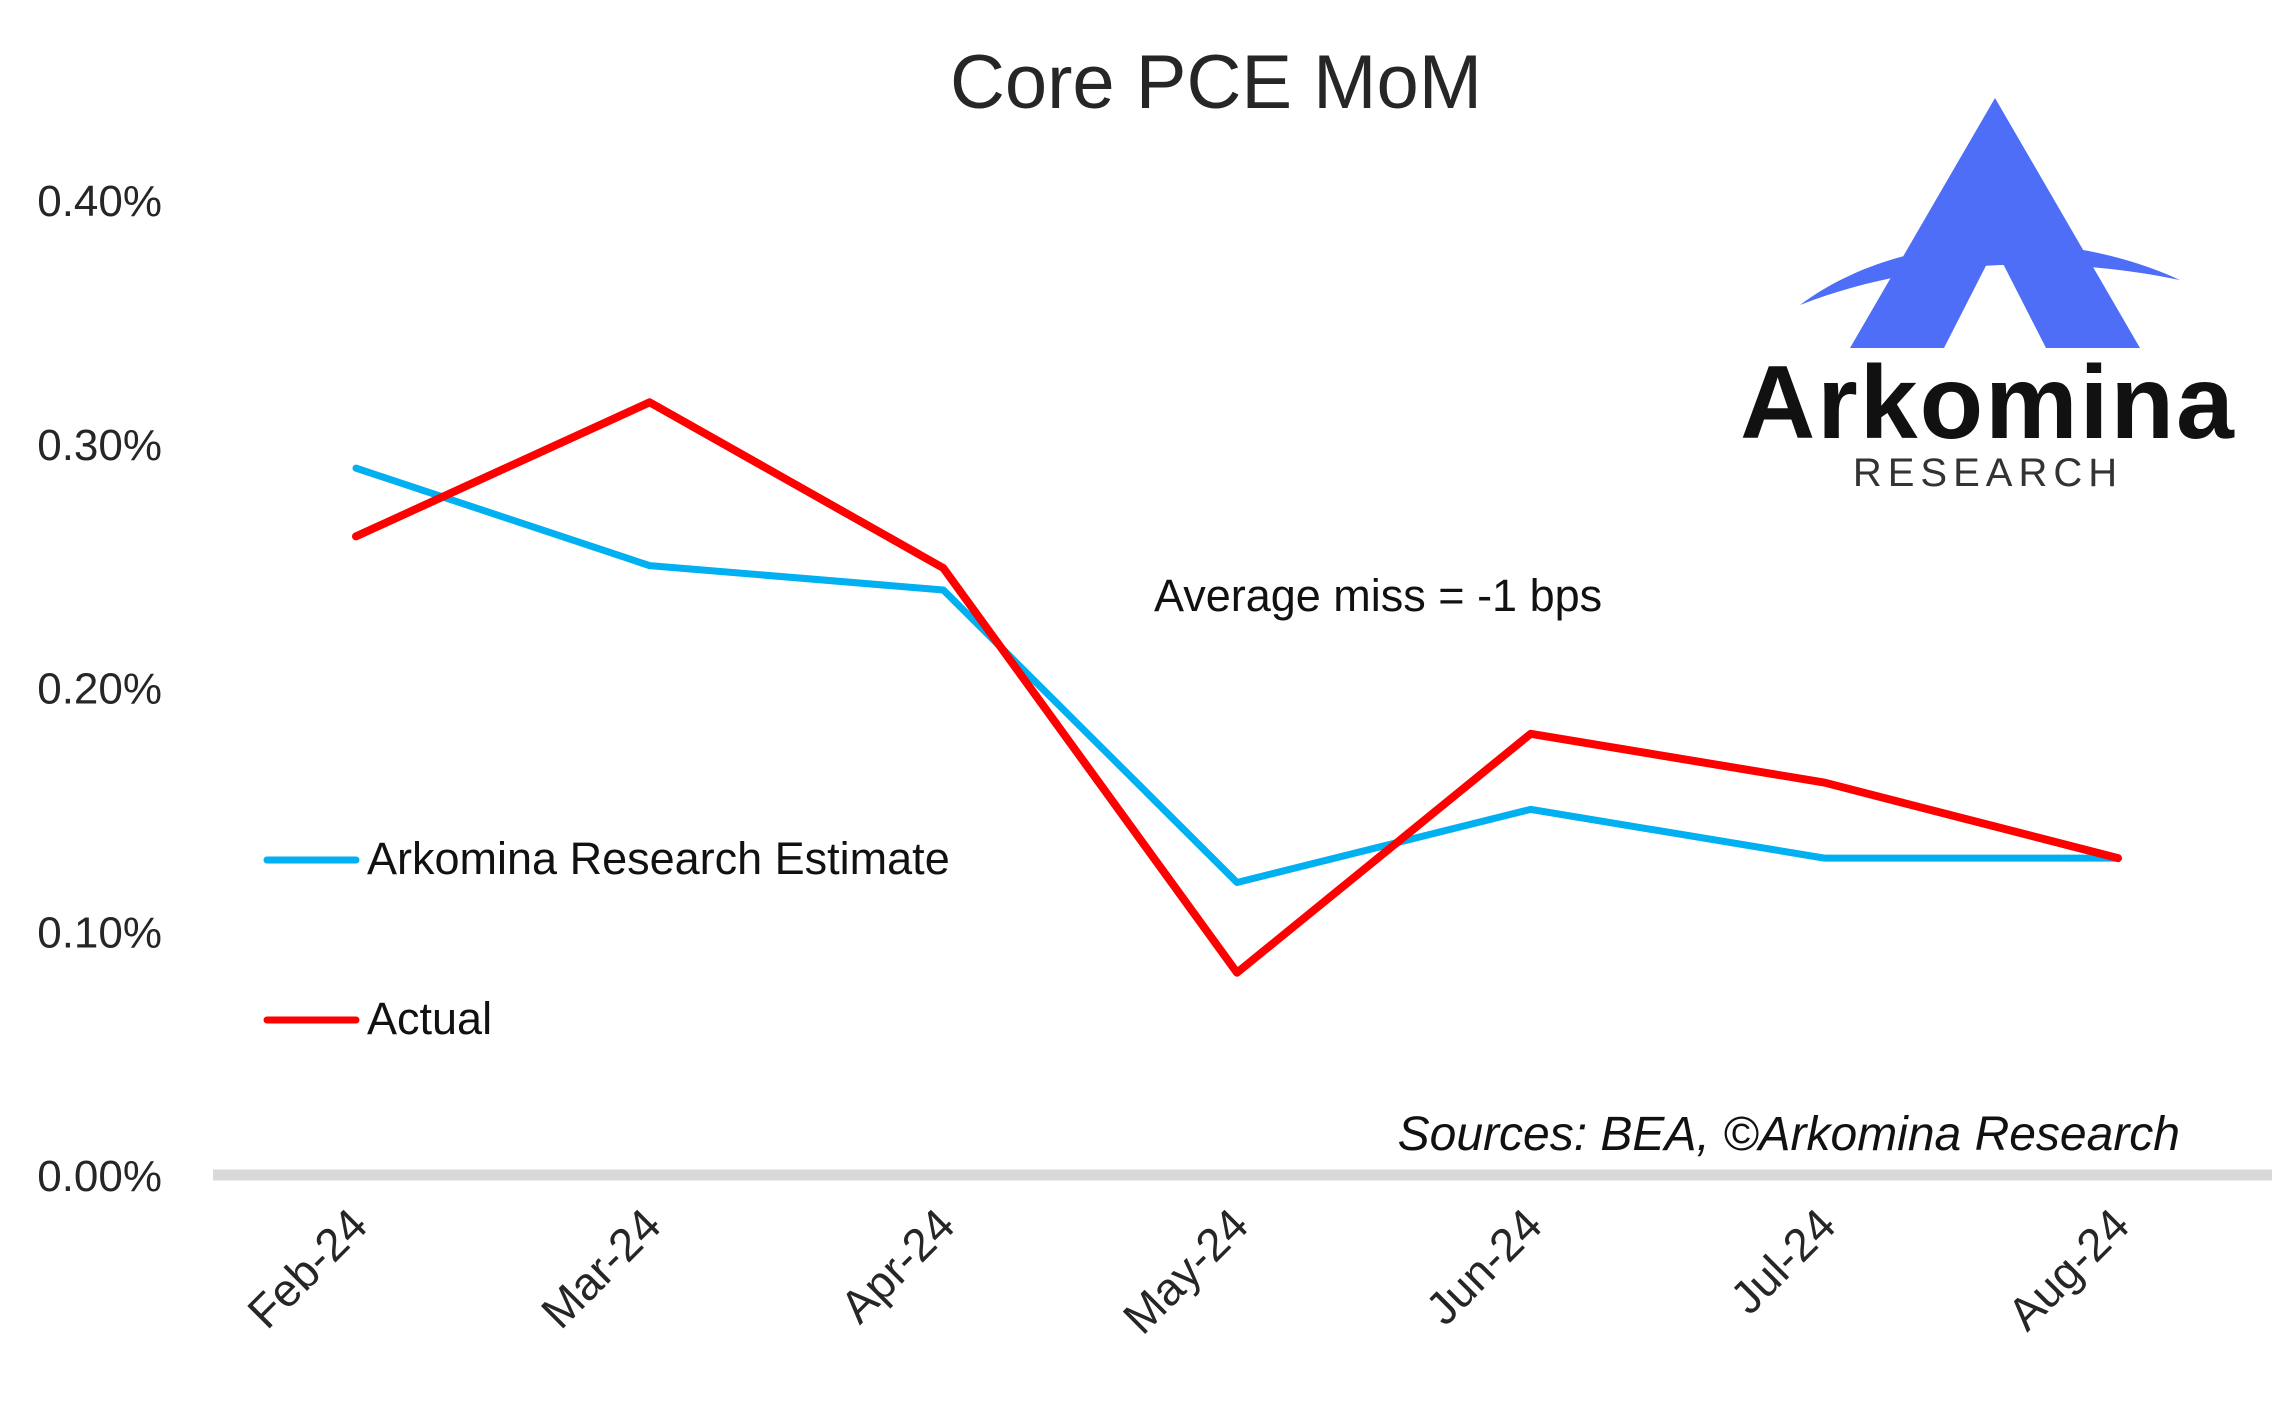 This screenshot has height=1418, width=2272. I want to click on x-tick-label: Jun-24, so click(1484, 1266).